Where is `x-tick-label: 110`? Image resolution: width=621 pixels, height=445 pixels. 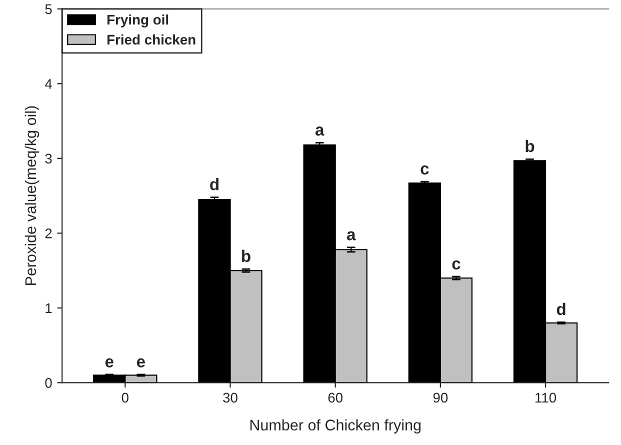
x-tick-label: 110 is located at coordinates (546, 397).